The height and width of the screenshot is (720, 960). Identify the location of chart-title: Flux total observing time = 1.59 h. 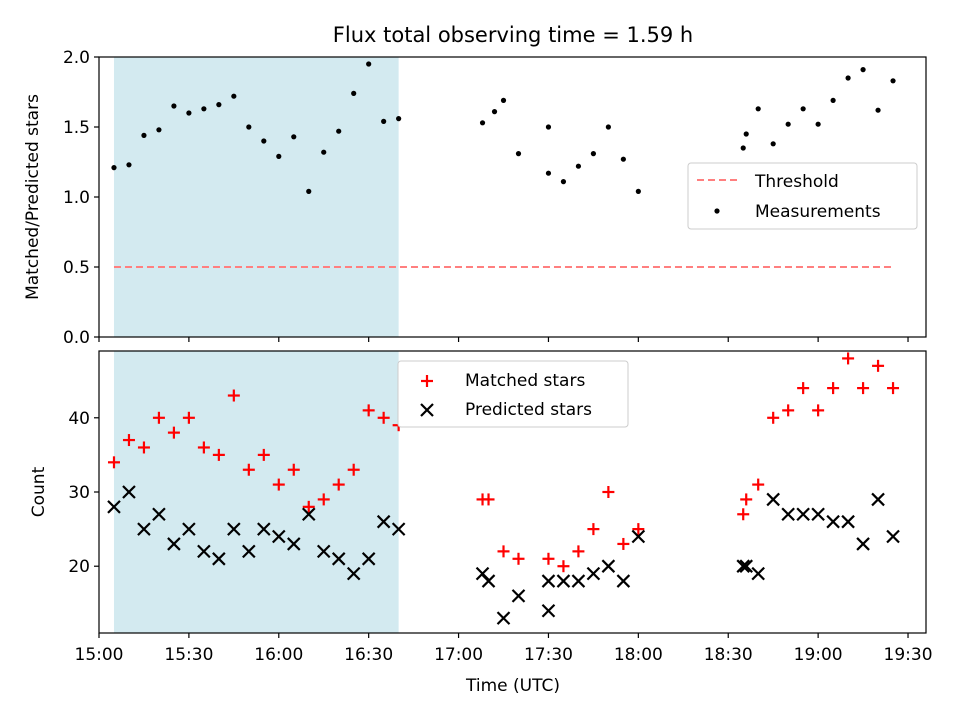
(513, 35).